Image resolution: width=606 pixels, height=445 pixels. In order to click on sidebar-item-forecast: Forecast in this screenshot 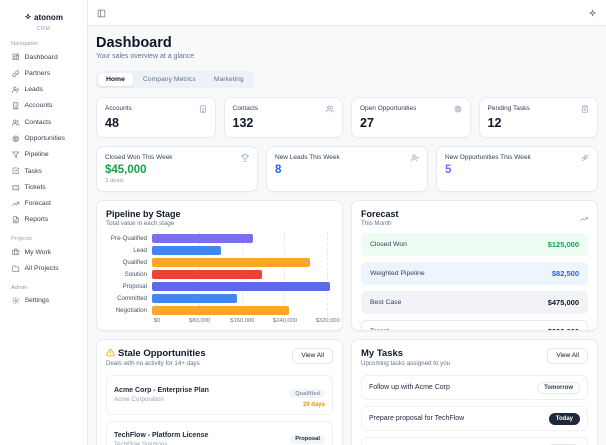, I will do `click(43, 204)`.